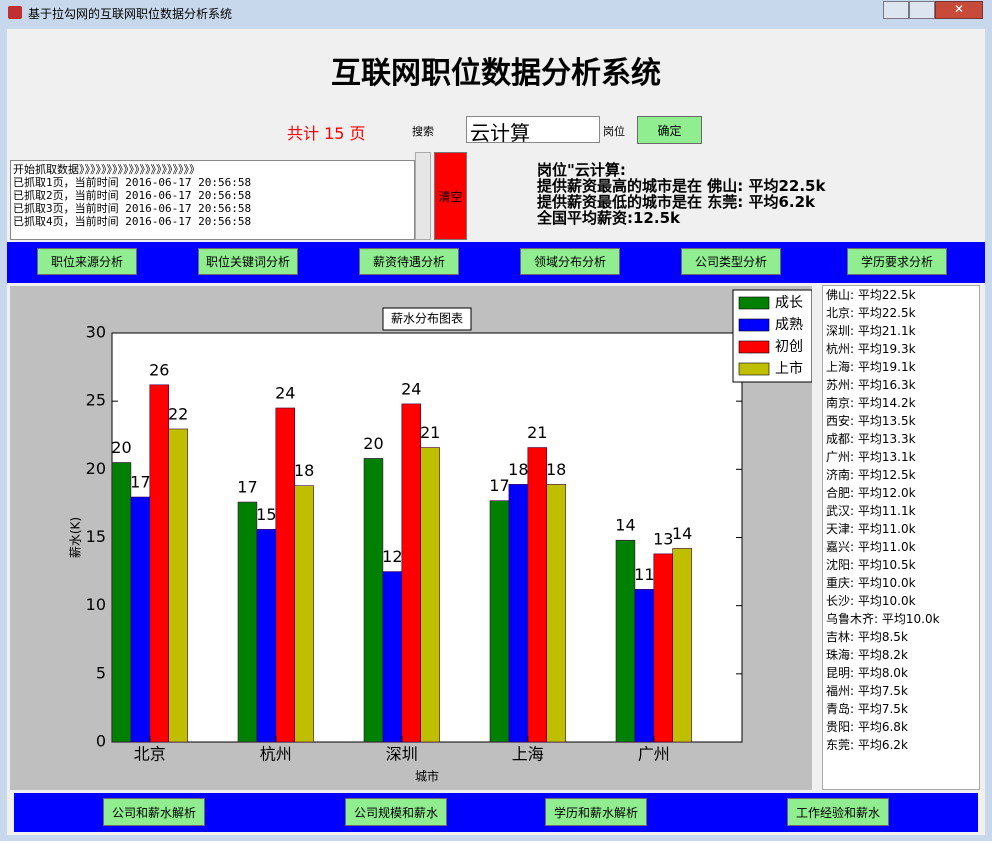 The height and width of the screenshot is (841, 992). Describe the element at coordinates (392, 556) in the screenshot. I see `value-label: 12` at that location.